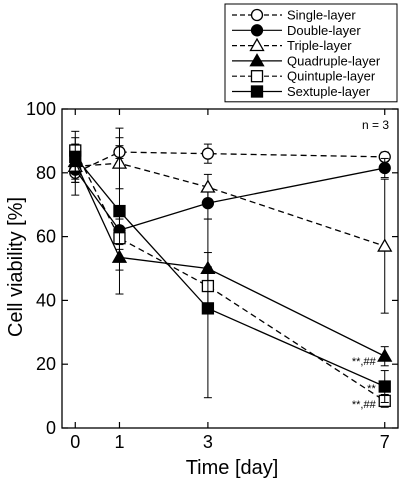  Describe the element at coordinates (331, 76) in the screenshot. I see `legend-label: Quintuple-layer` at that location.